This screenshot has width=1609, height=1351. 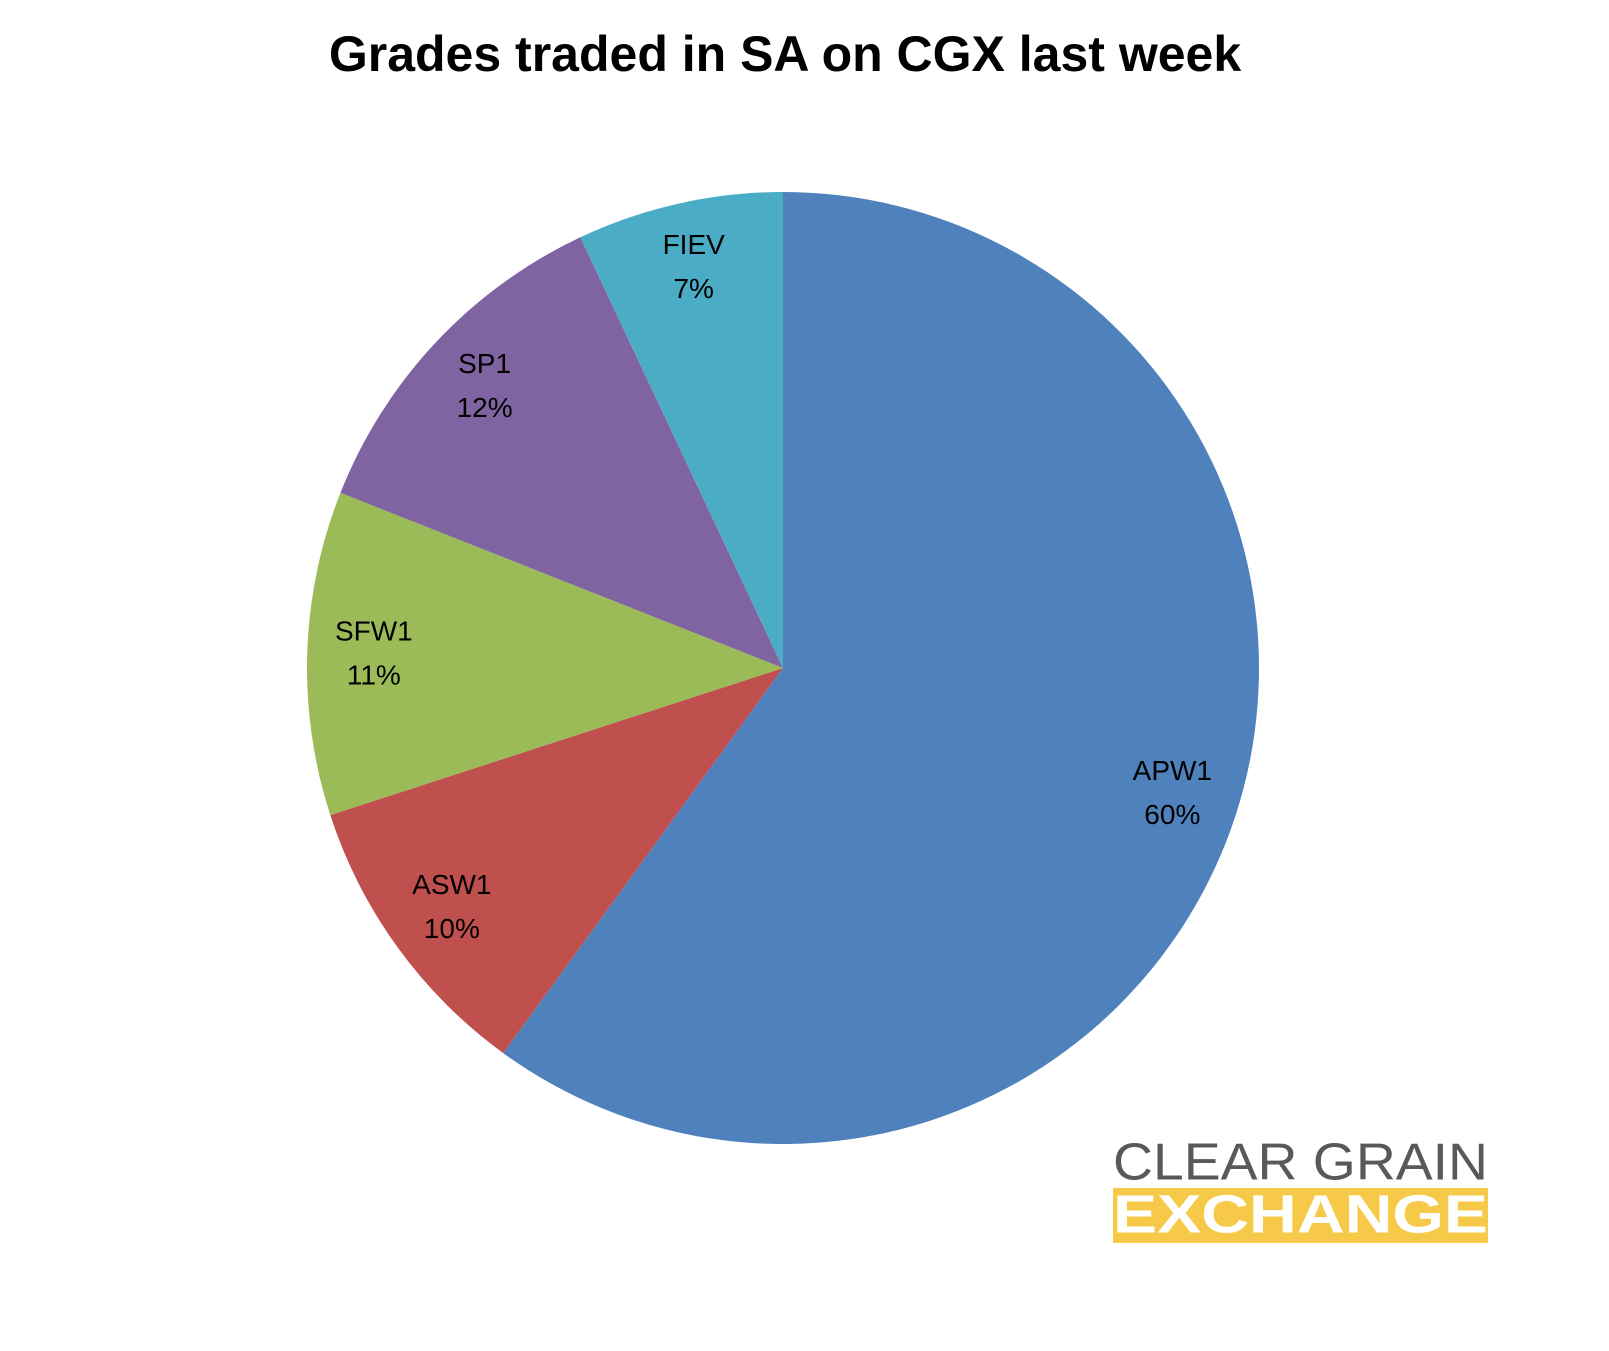 What do you see at coordinates (451, 884) in the screenshot?
I see `slice-label: ASW1` at bounding box center [451, 884].